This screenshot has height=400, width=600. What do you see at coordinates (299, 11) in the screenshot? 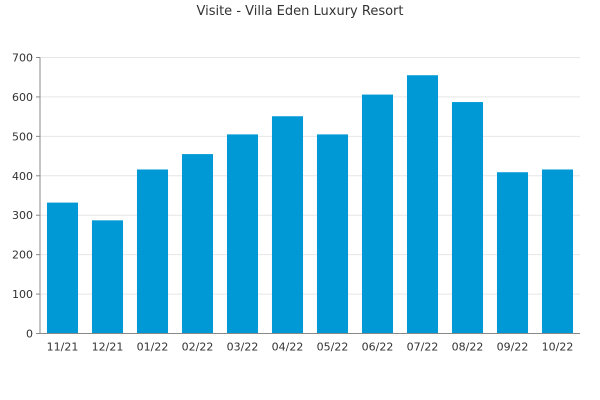
I see `chart-title: Visite - Villa Eden Luxury Resort` at bounding box center [299, 11].